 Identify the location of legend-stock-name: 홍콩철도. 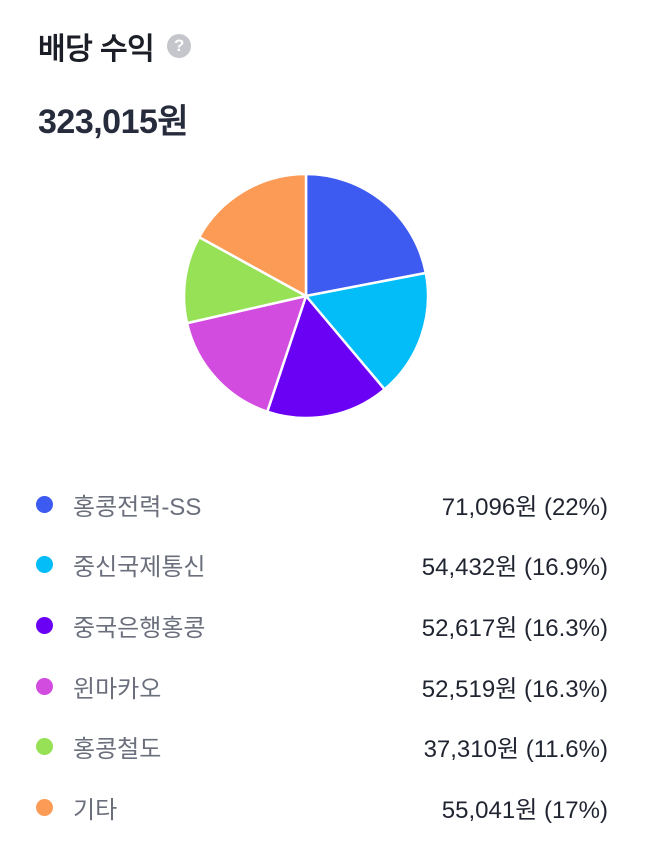
(117, 750).